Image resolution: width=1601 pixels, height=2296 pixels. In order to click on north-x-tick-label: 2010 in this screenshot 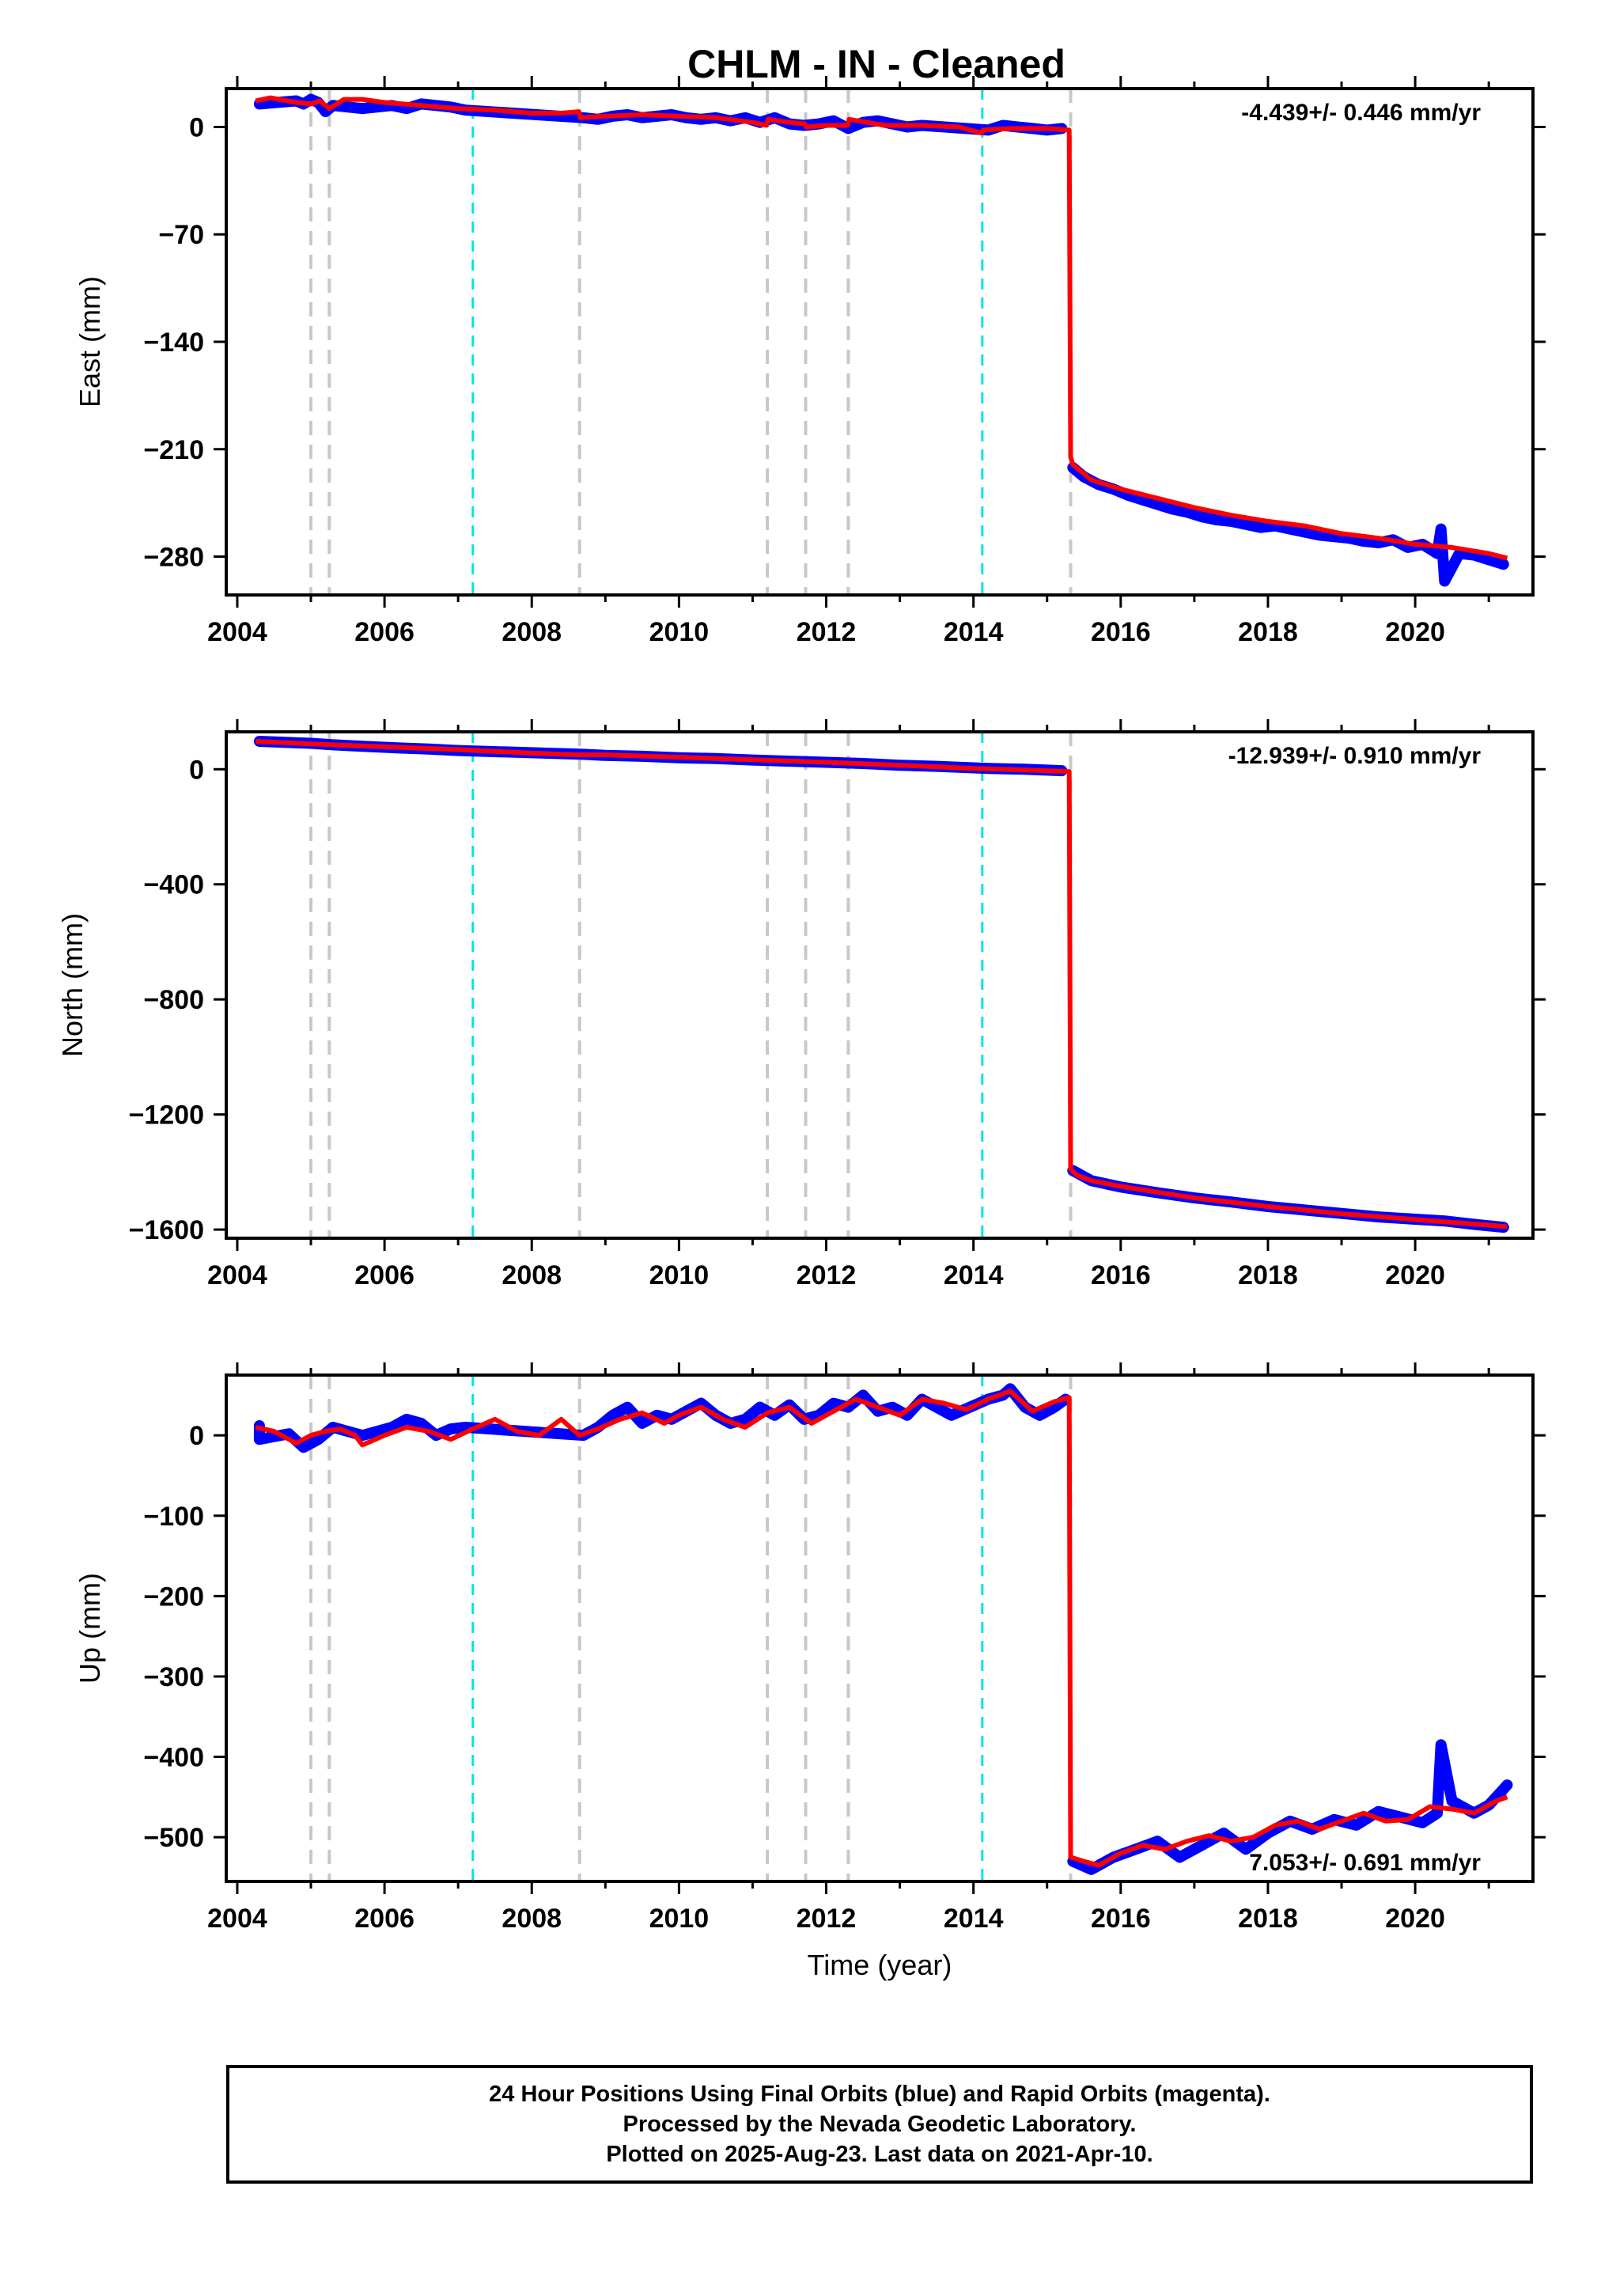, I will do `click(679, 1275)`.